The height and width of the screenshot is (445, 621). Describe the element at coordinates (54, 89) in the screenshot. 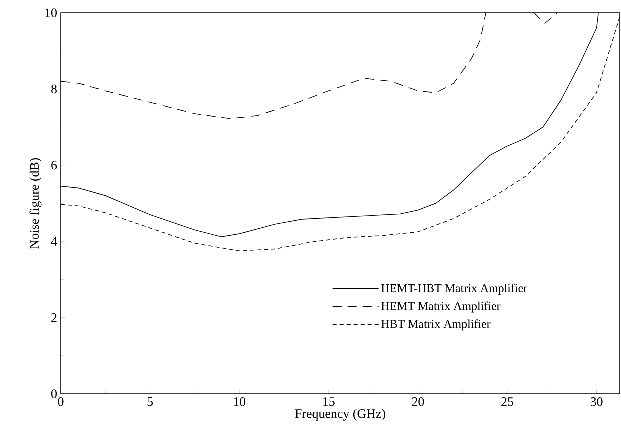

I see `y-tick-label: 8` at that location.